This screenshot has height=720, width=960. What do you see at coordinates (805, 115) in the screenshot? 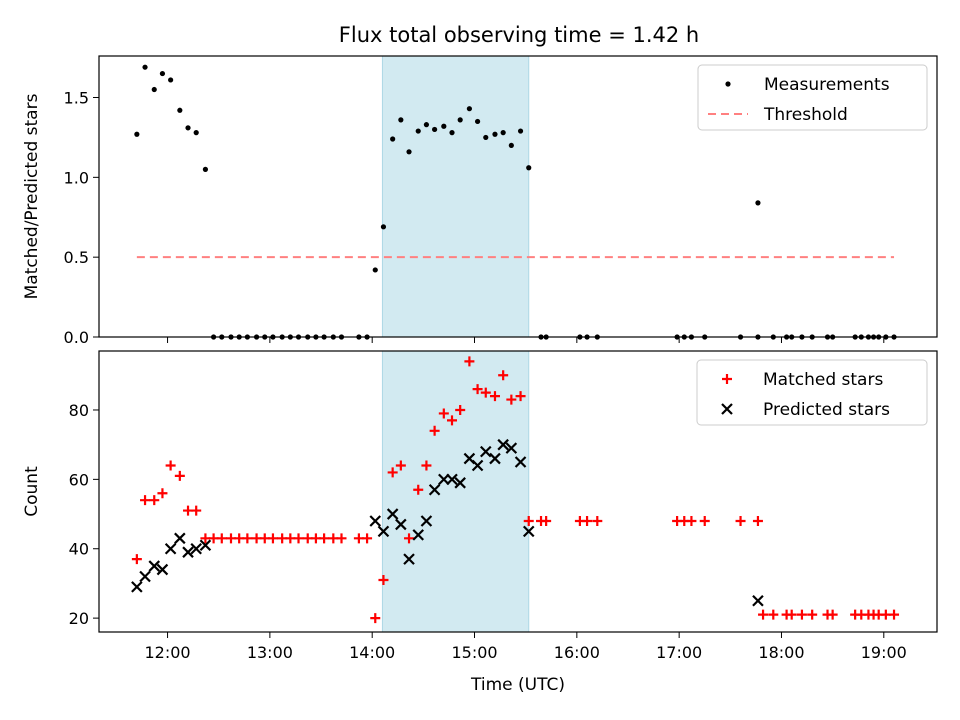
I see `legend-label: Threshold` at bounding box center [805, 115].